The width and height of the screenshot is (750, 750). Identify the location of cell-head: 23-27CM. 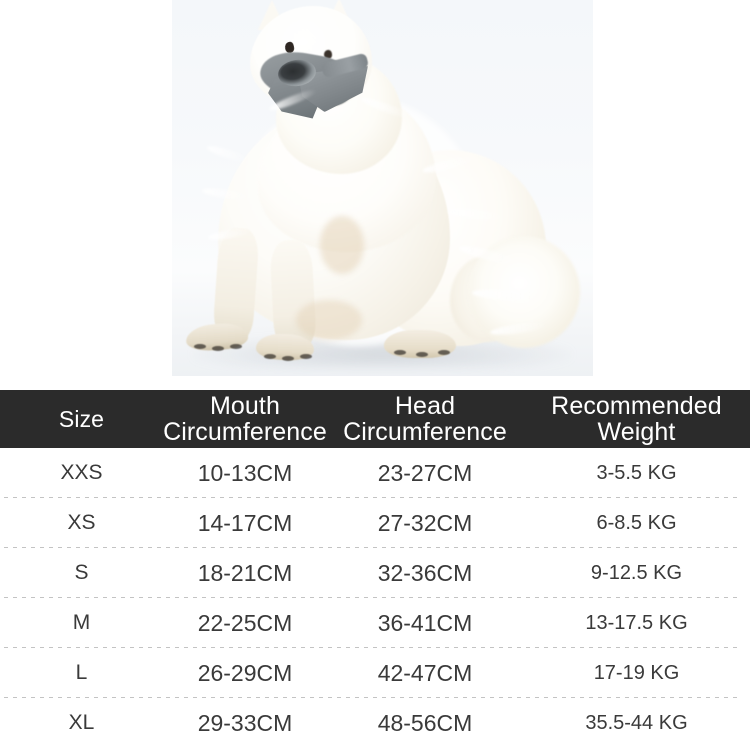
(425, 472).